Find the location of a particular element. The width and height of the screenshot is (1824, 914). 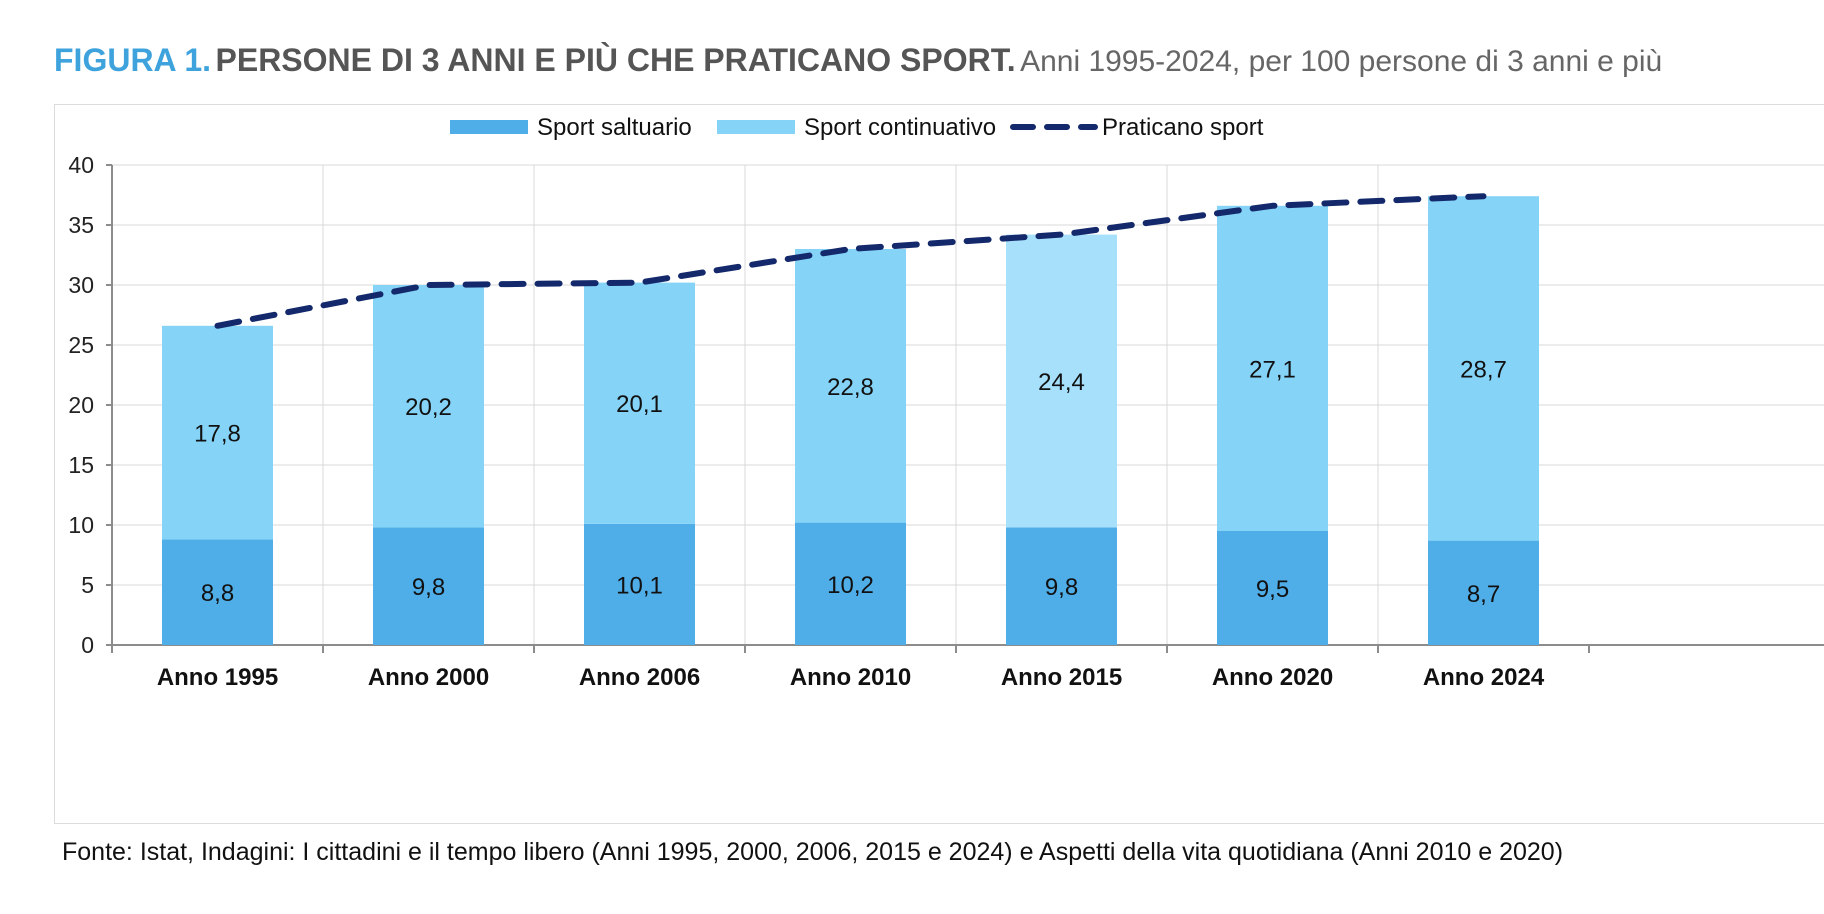

data-label-continuativo: 28,7 is located at coordinates (1483, 369).